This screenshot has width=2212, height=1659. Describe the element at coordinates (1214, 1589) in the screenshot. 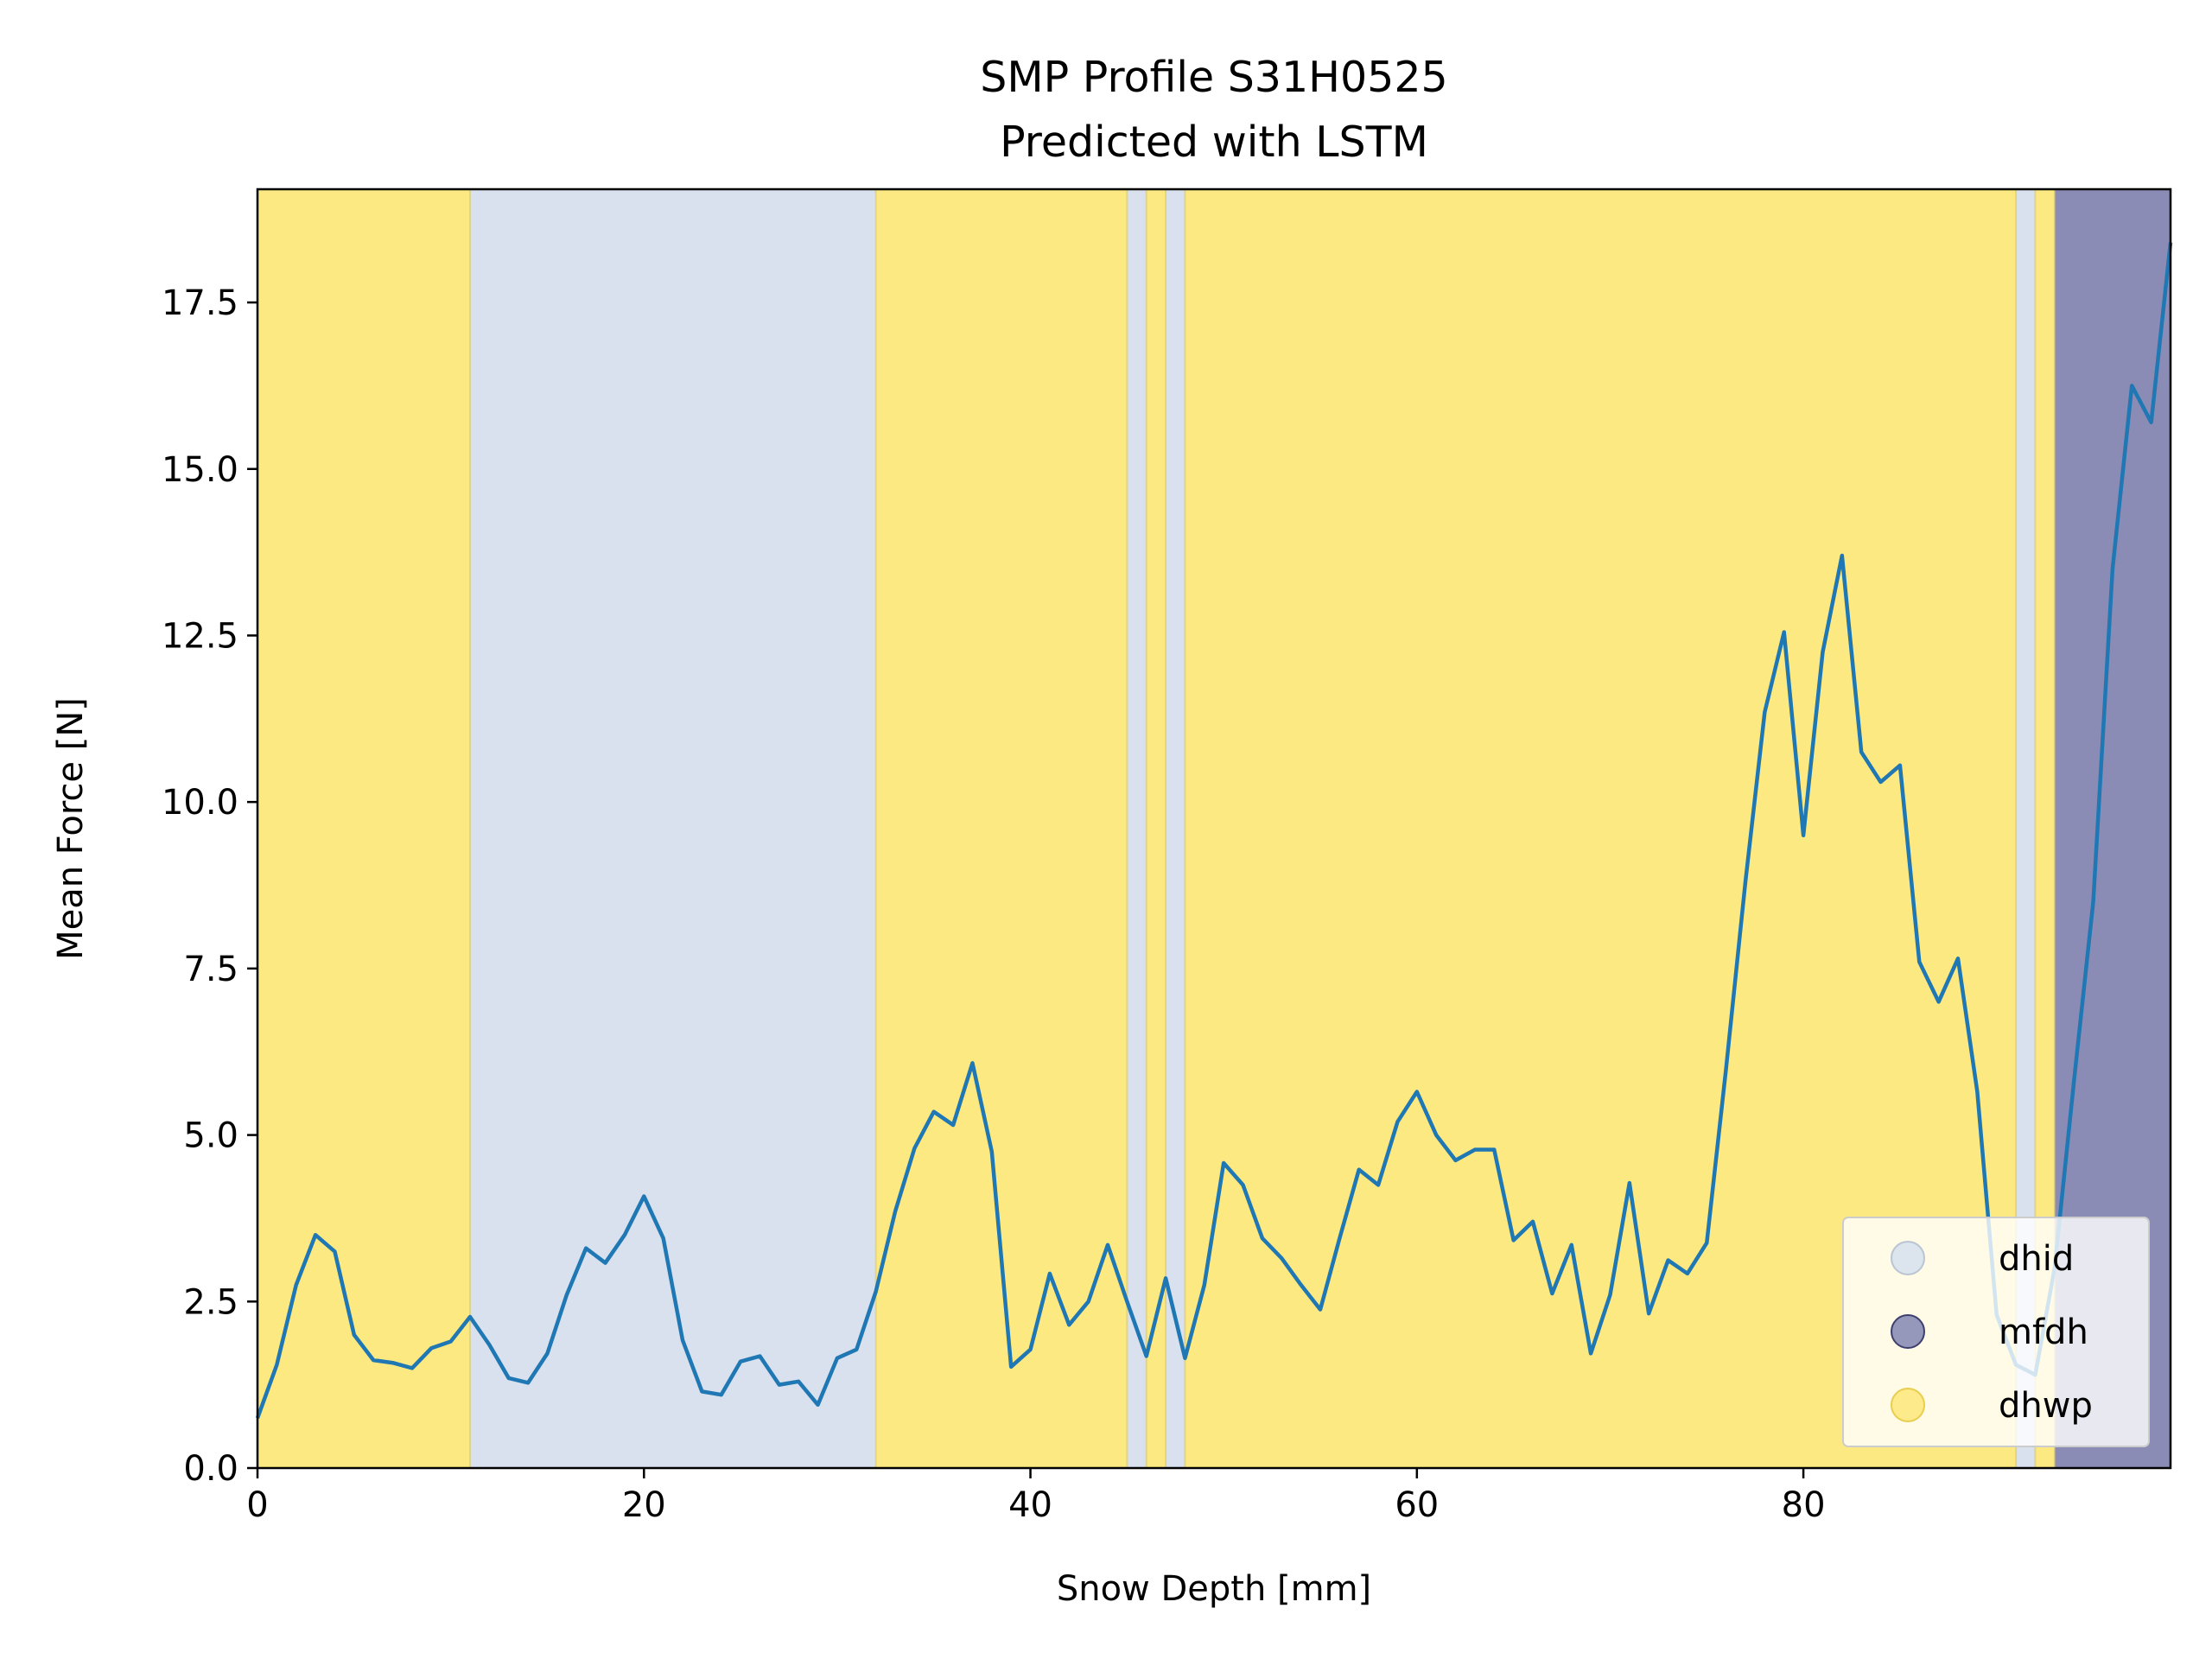

I see `x-axis-label: Snow Depth [mm]` at that location.